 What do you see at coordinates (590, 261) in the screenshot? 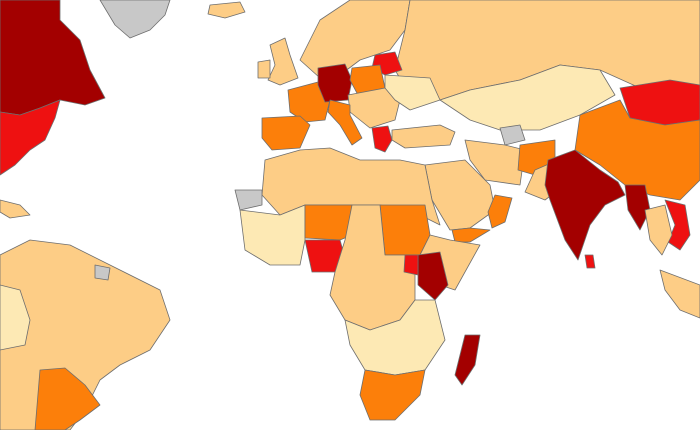
I see `sri-lanka` at bounding box center [590, 261].